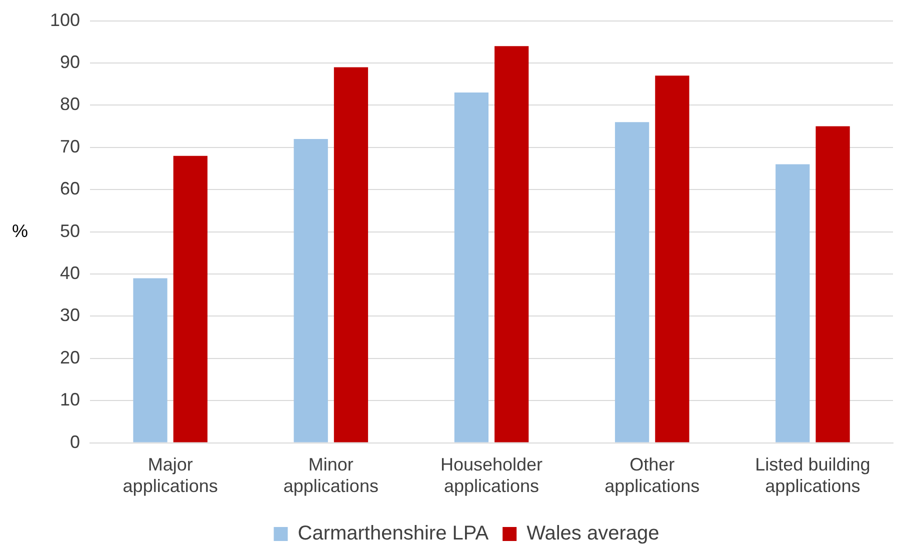  I want to click on legend-label: Carmarthenshire LPA, so click(394, 533).